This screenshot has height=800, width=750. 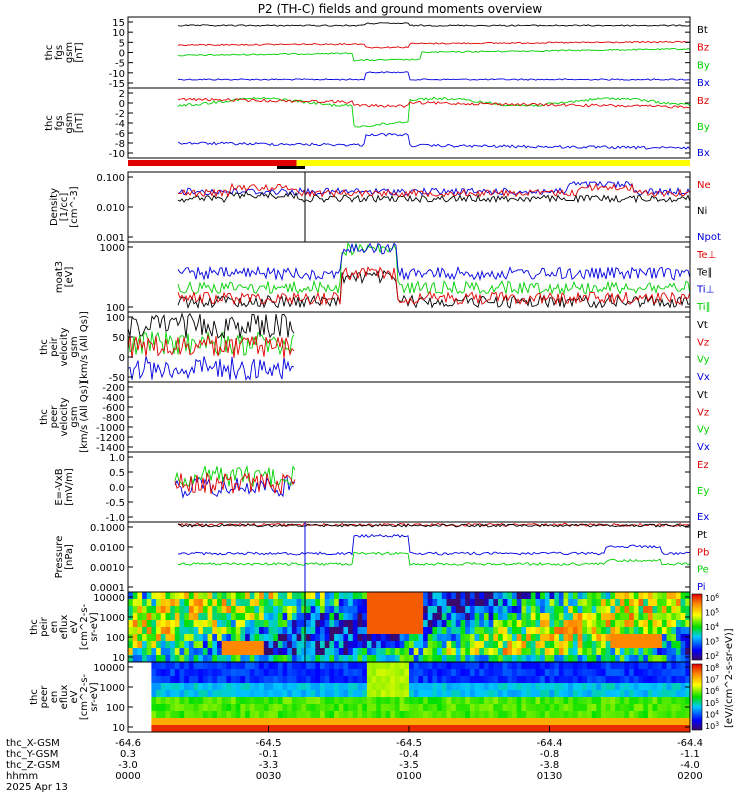 I want to click on legend-Vt: Vt, so click(x=702, y=395).